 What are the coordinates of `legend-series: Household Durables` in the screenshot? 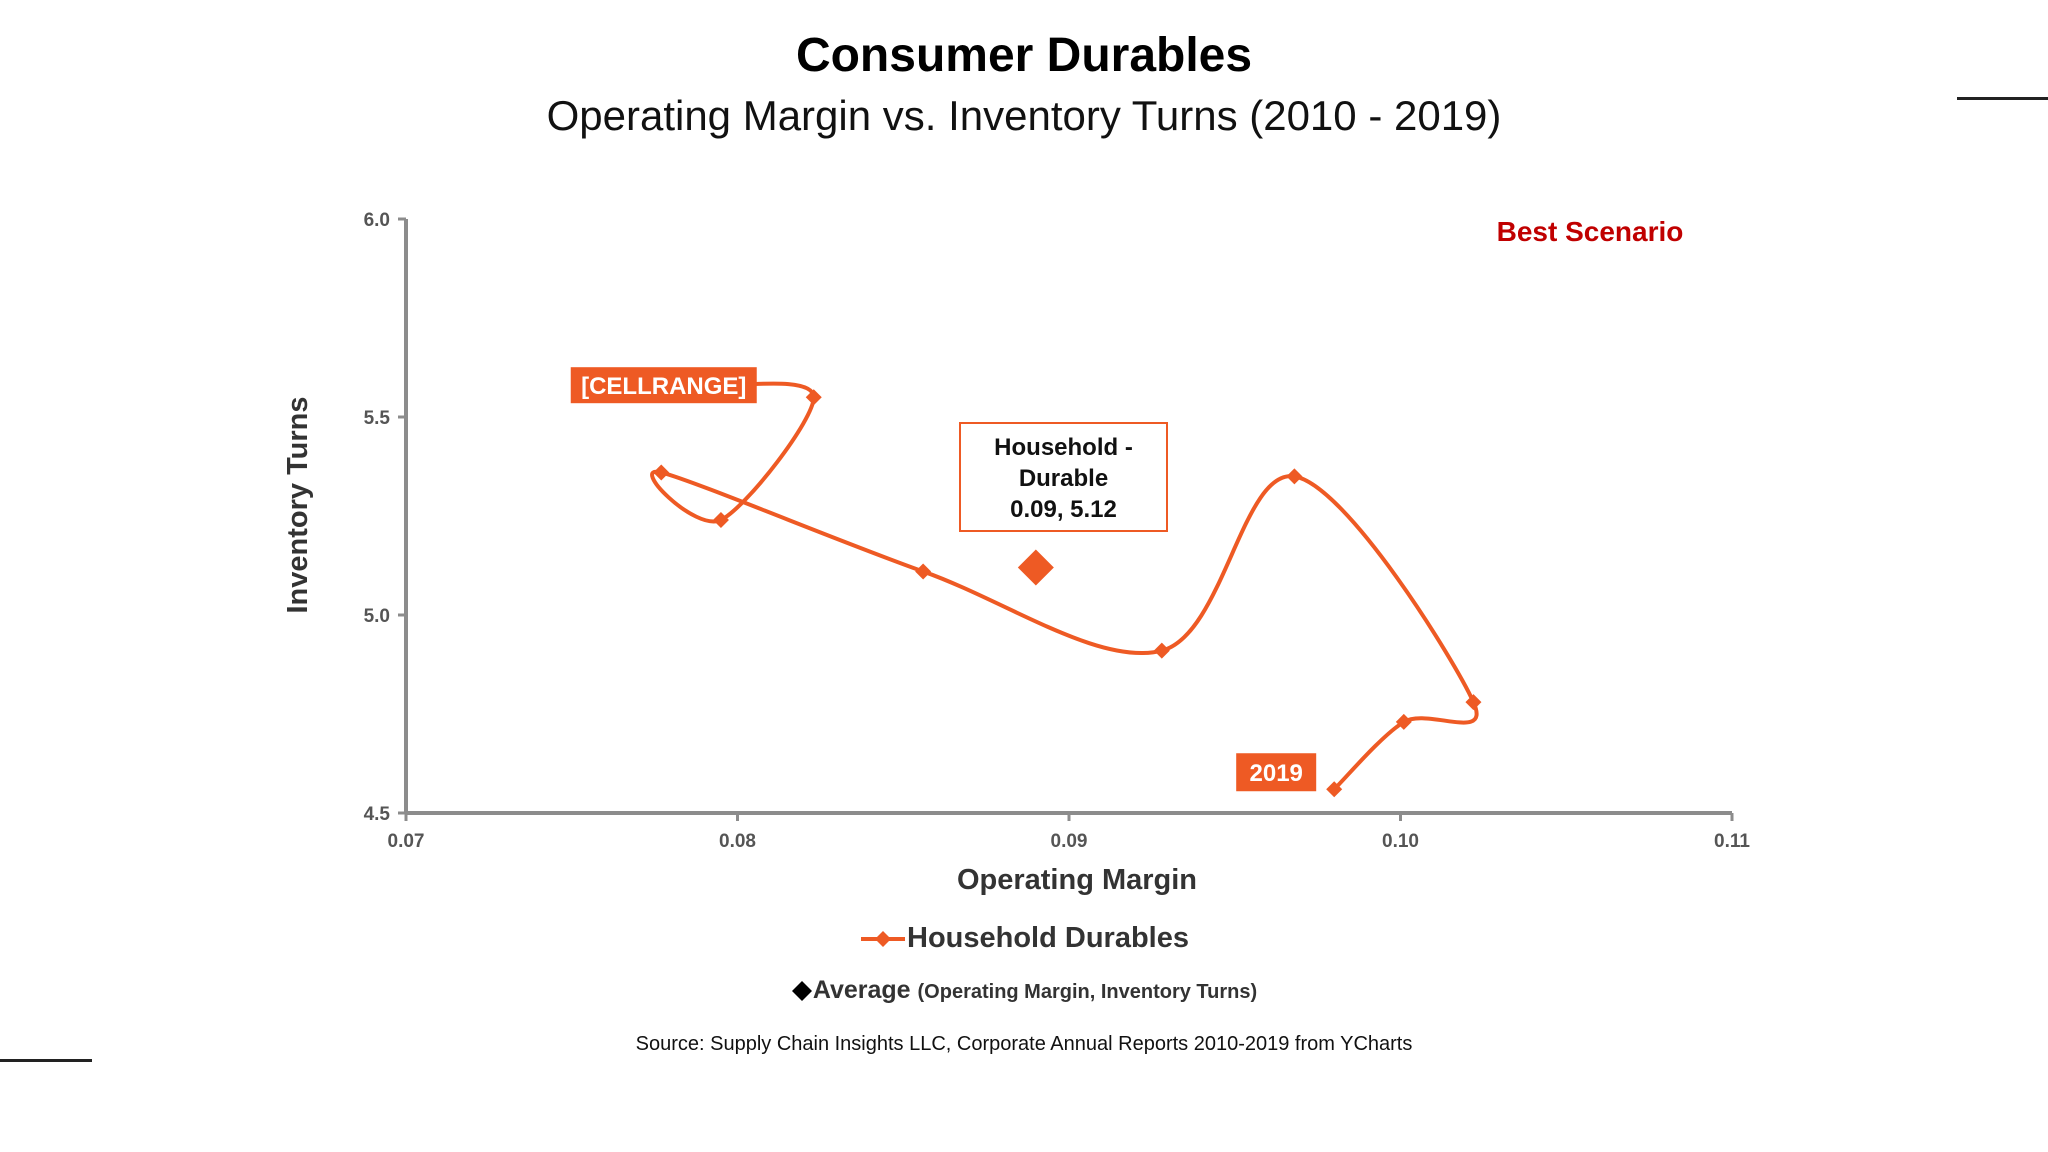 It's located at (1024, 938).